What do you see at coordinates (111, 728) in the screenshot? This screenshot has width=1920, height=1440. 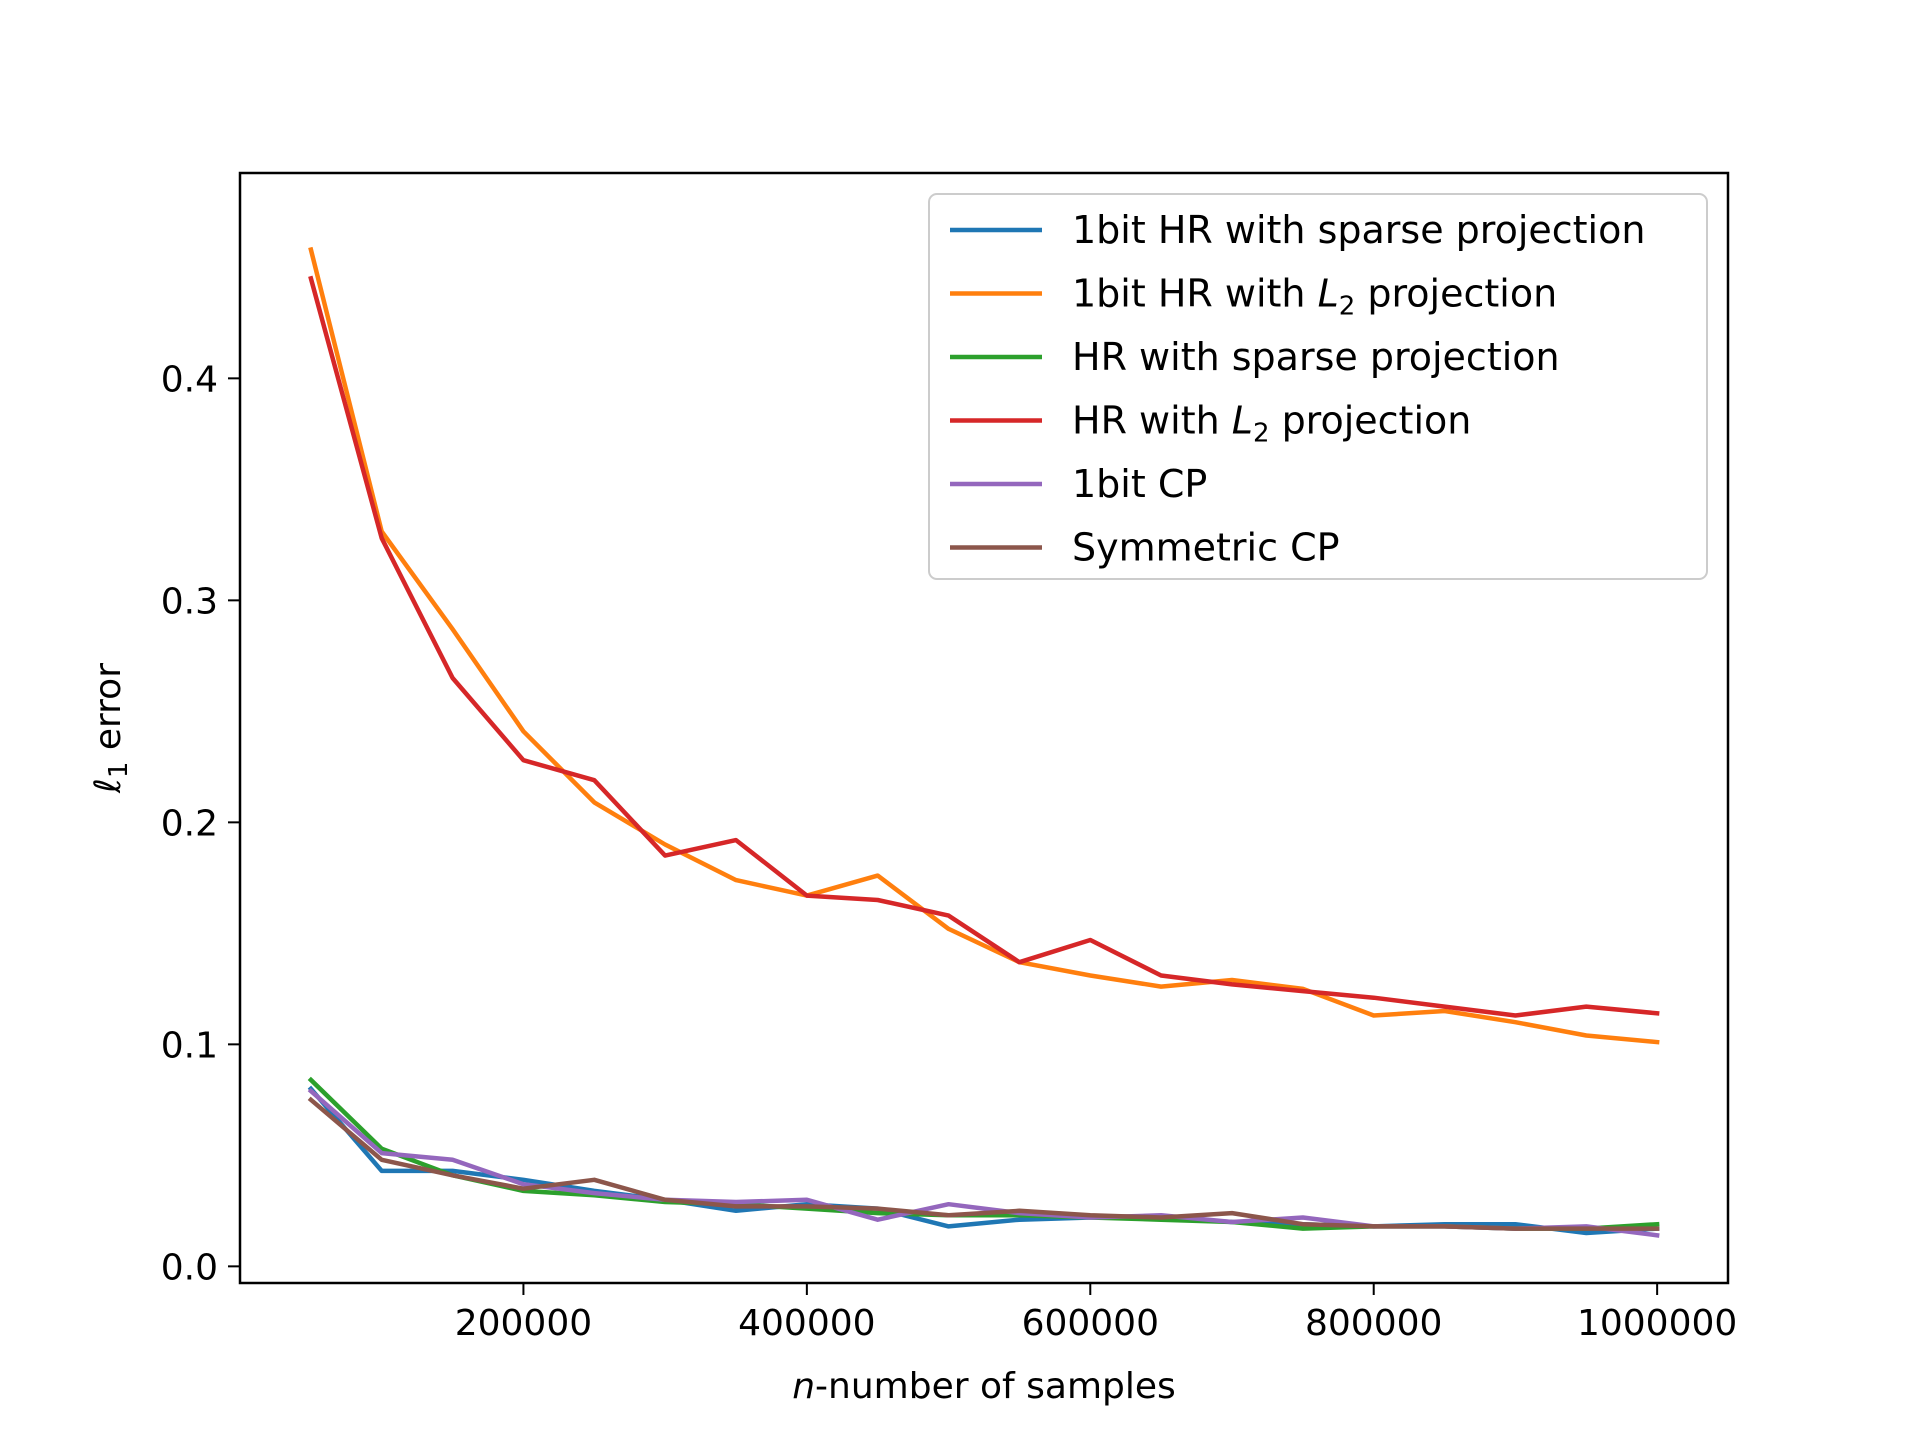 I see `y-axis-label: ℓ1 error` at bounding box center [111, 728].